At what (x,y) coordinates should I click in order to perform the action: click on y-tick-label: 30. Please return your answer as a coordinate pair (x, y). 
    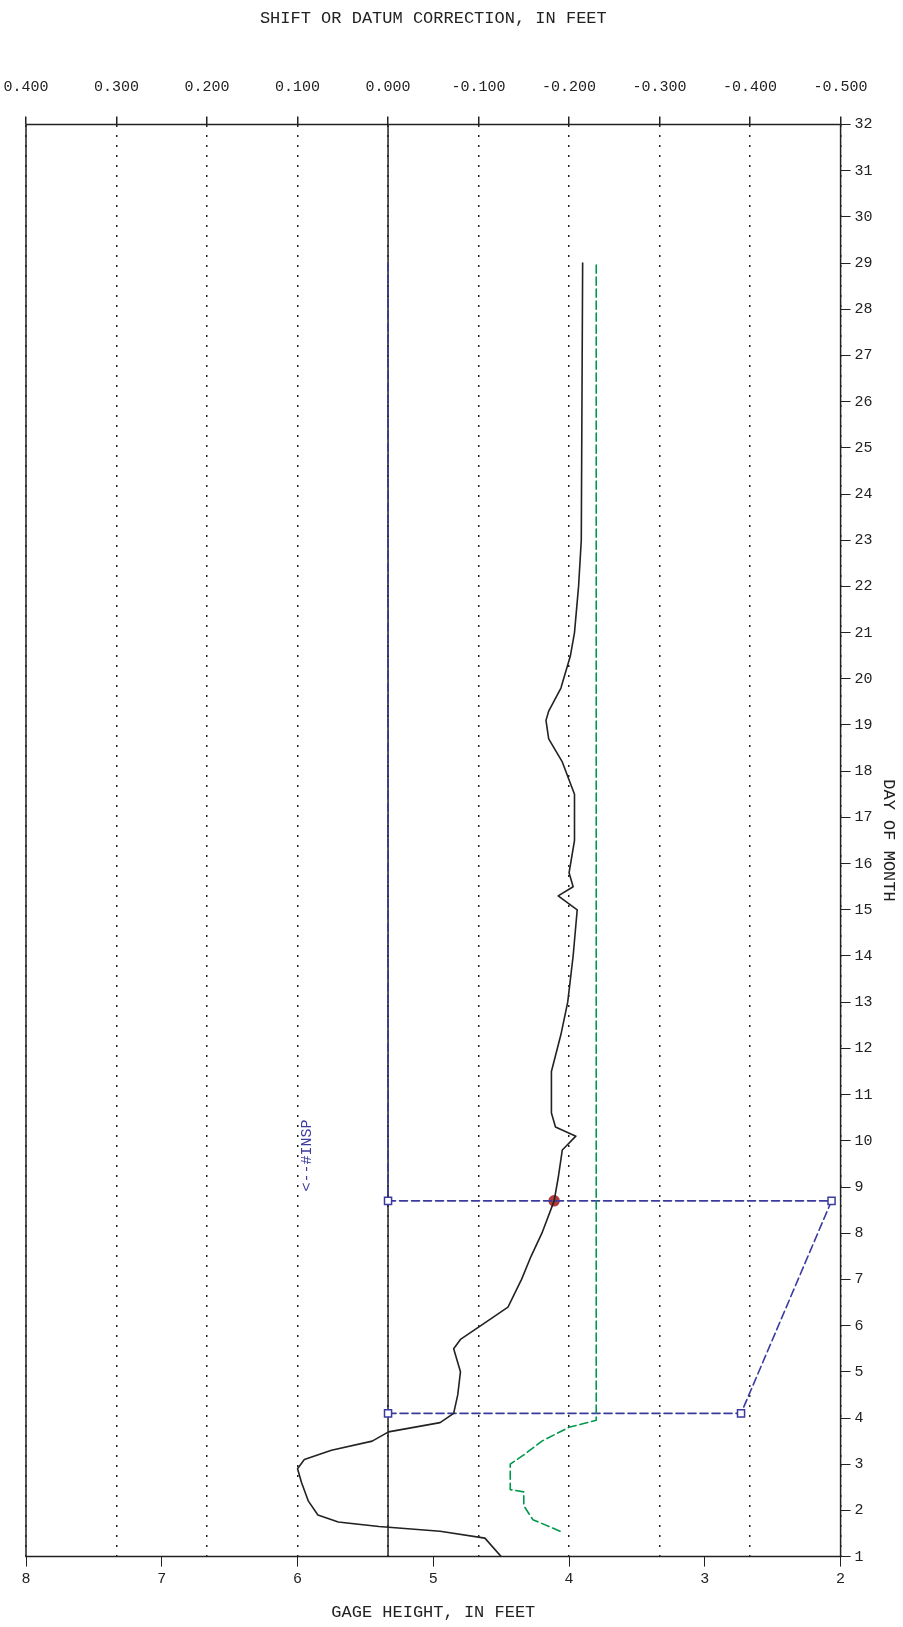
    Looking at the image, I should click on (863, 217).